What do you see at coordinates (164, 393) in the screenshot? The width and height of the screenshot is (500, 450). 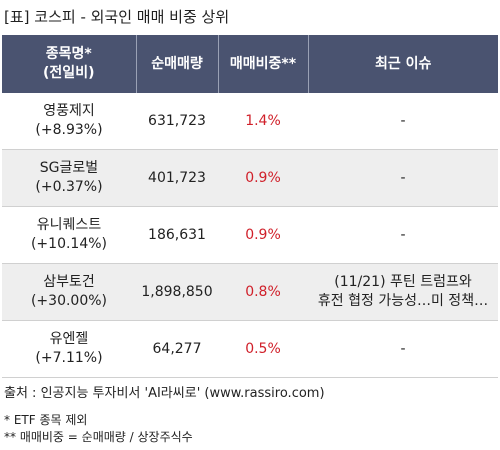 I see `source-note: 출처 : 인공지능 투자비서 'AI라씨로' (www.rassiro.com)` at bounding box center [164, 393].